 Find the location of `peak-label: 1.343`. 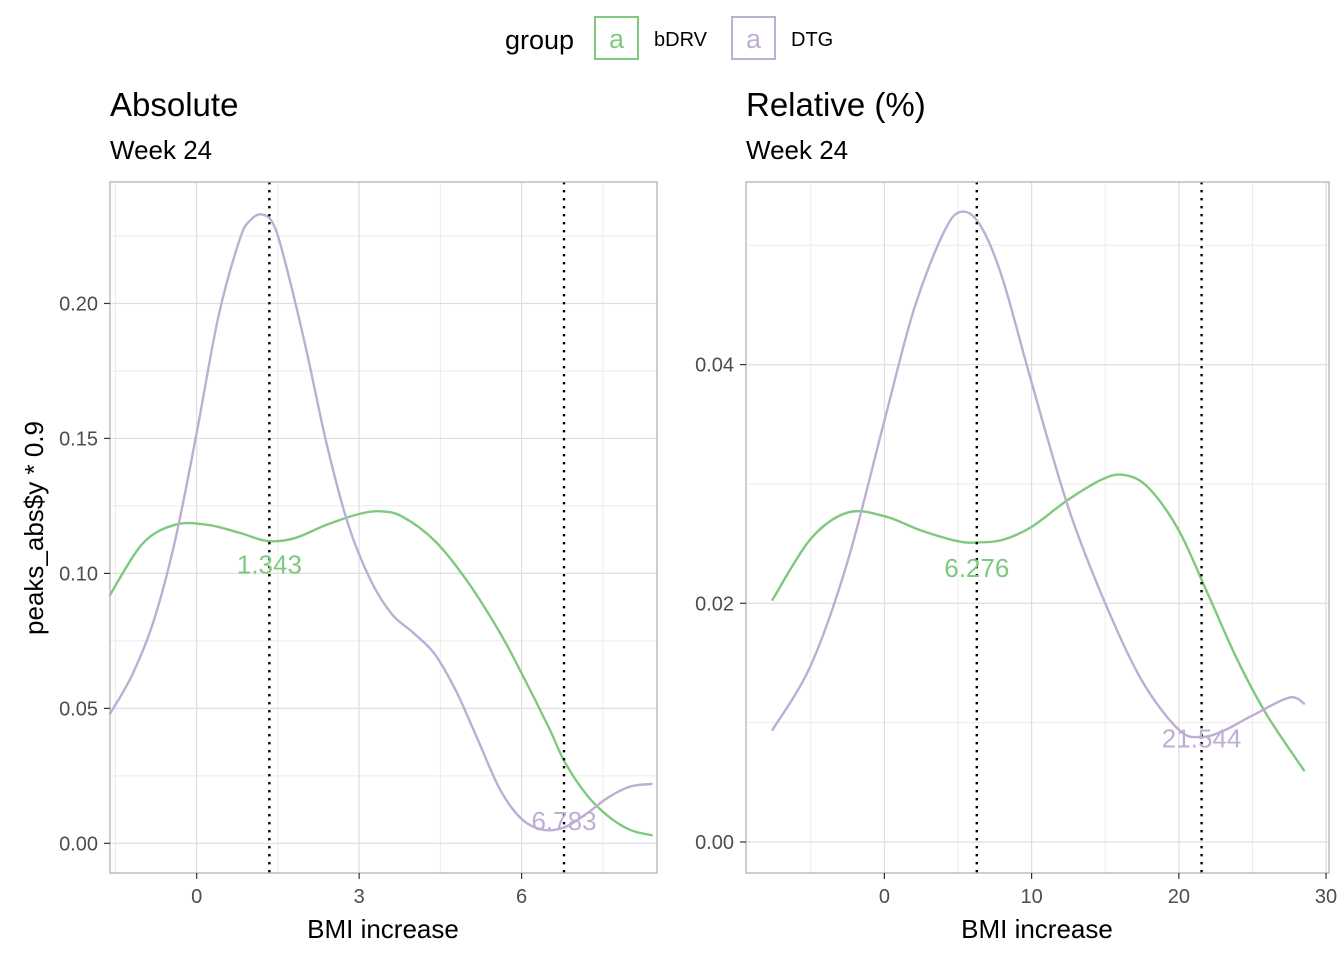

peak-label: 1.343 is located at coordinates (269, 564).